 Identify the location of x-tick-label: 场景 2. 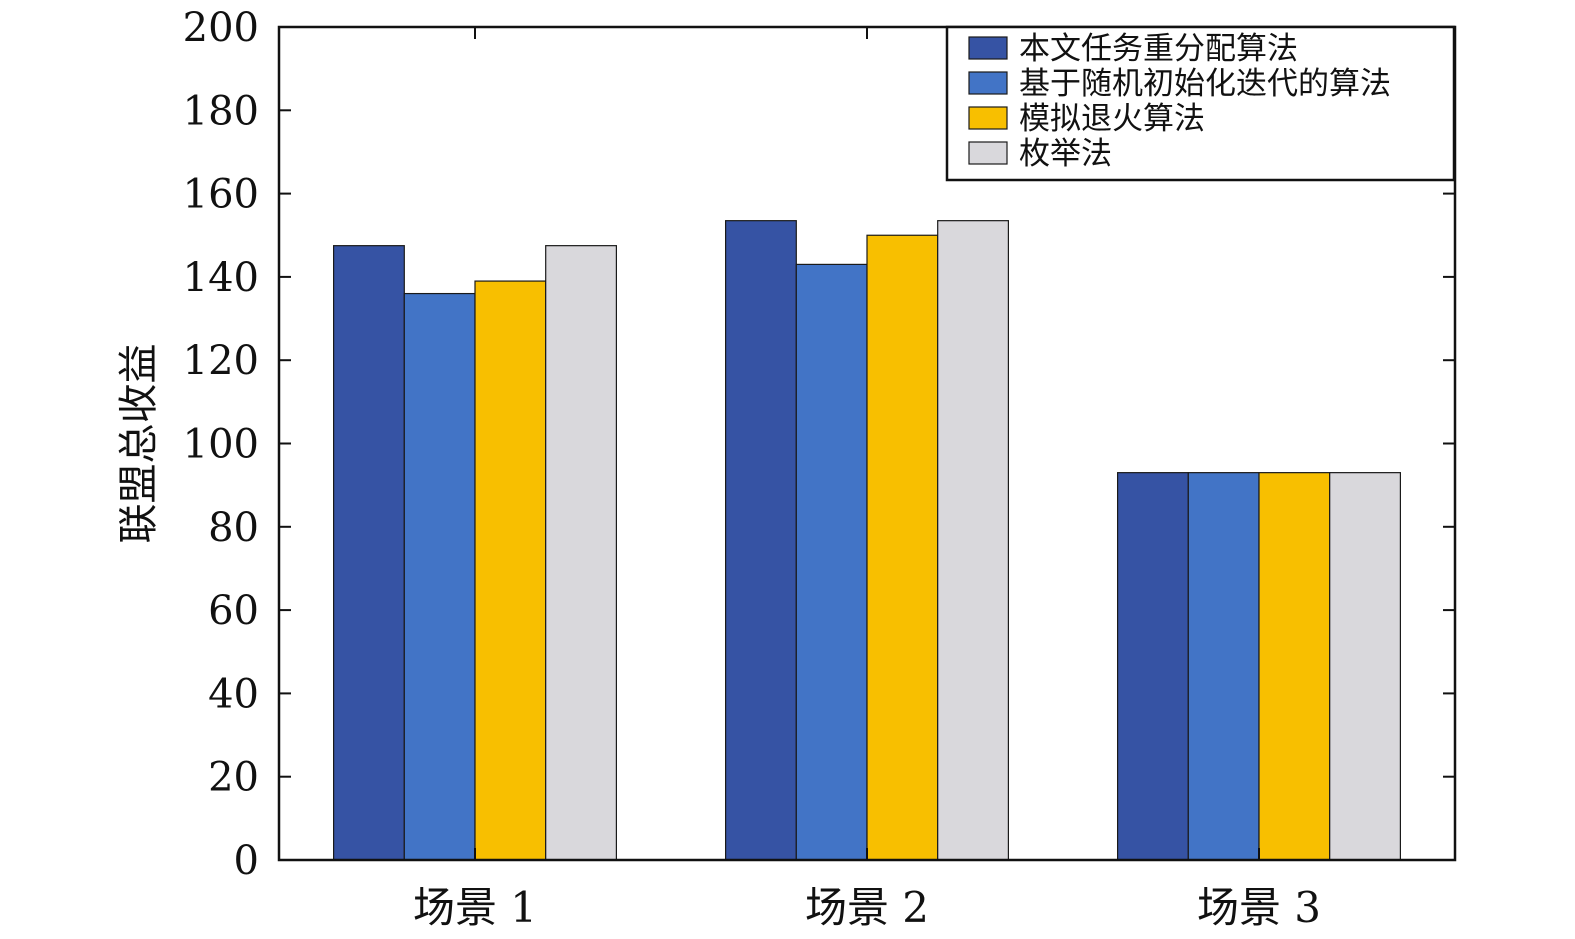
(867, 907).